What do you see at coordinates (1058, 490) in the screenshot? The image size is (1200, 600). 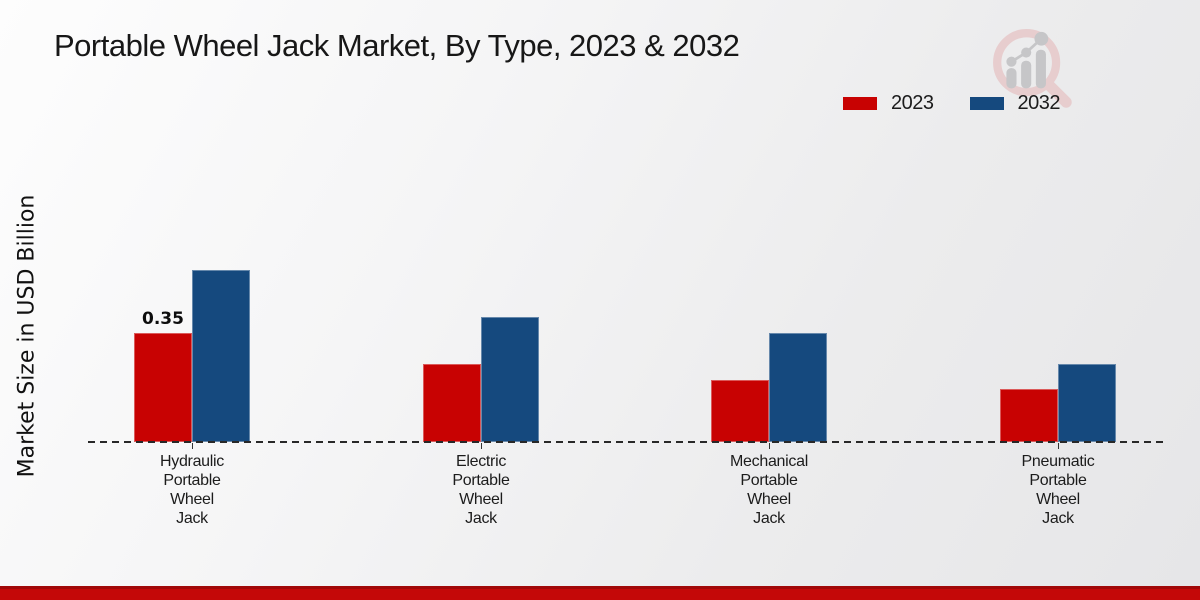 I see `x-category-label-3: Pneumatic Portable Wheel Jack` at bounding box center [1058, 490].